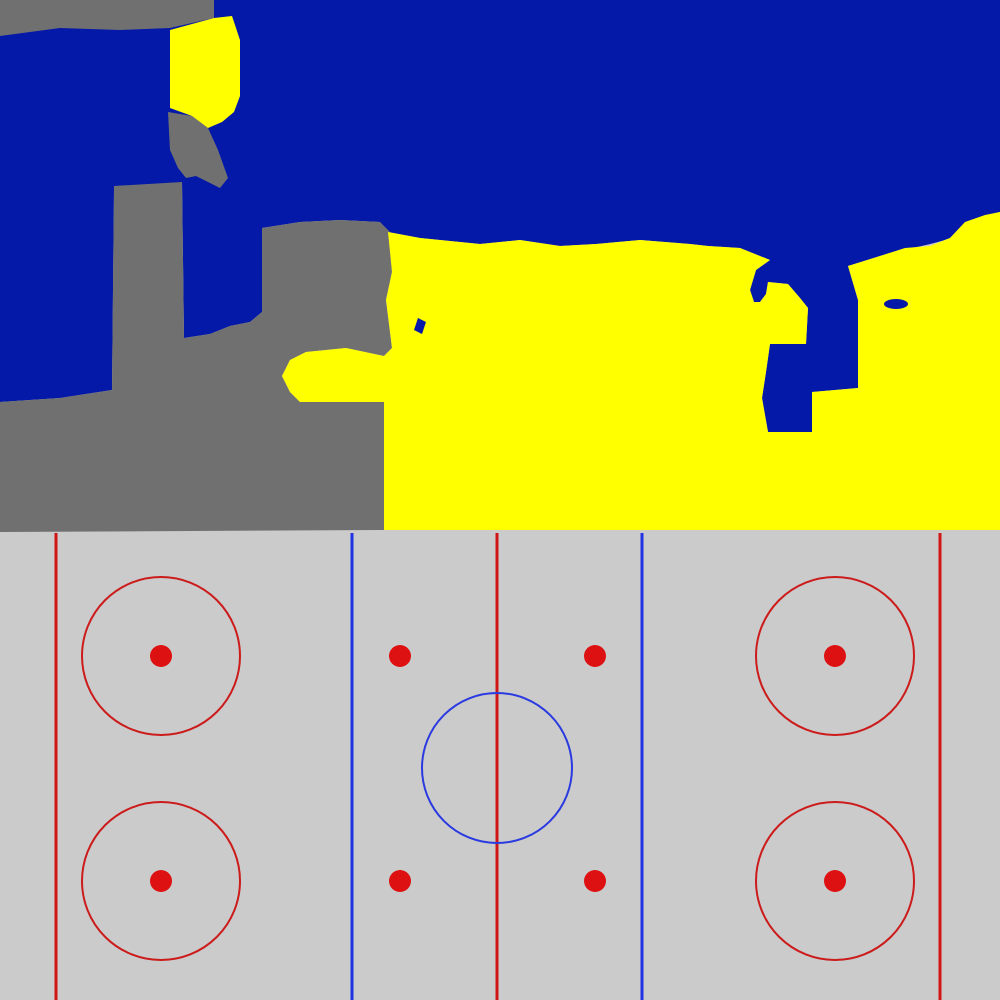 Image resolution: width=1000 pixels, height=1000 pixels. I want to click on faceoff-circle-bottom-right, so click(835, 881).